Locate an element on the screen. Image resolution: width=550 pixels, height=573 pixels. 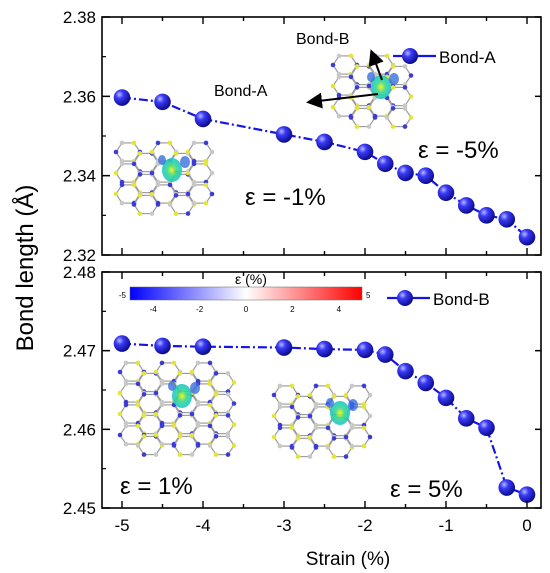
colorbar-tick-label: 2 is located at coordinates (292, 309).